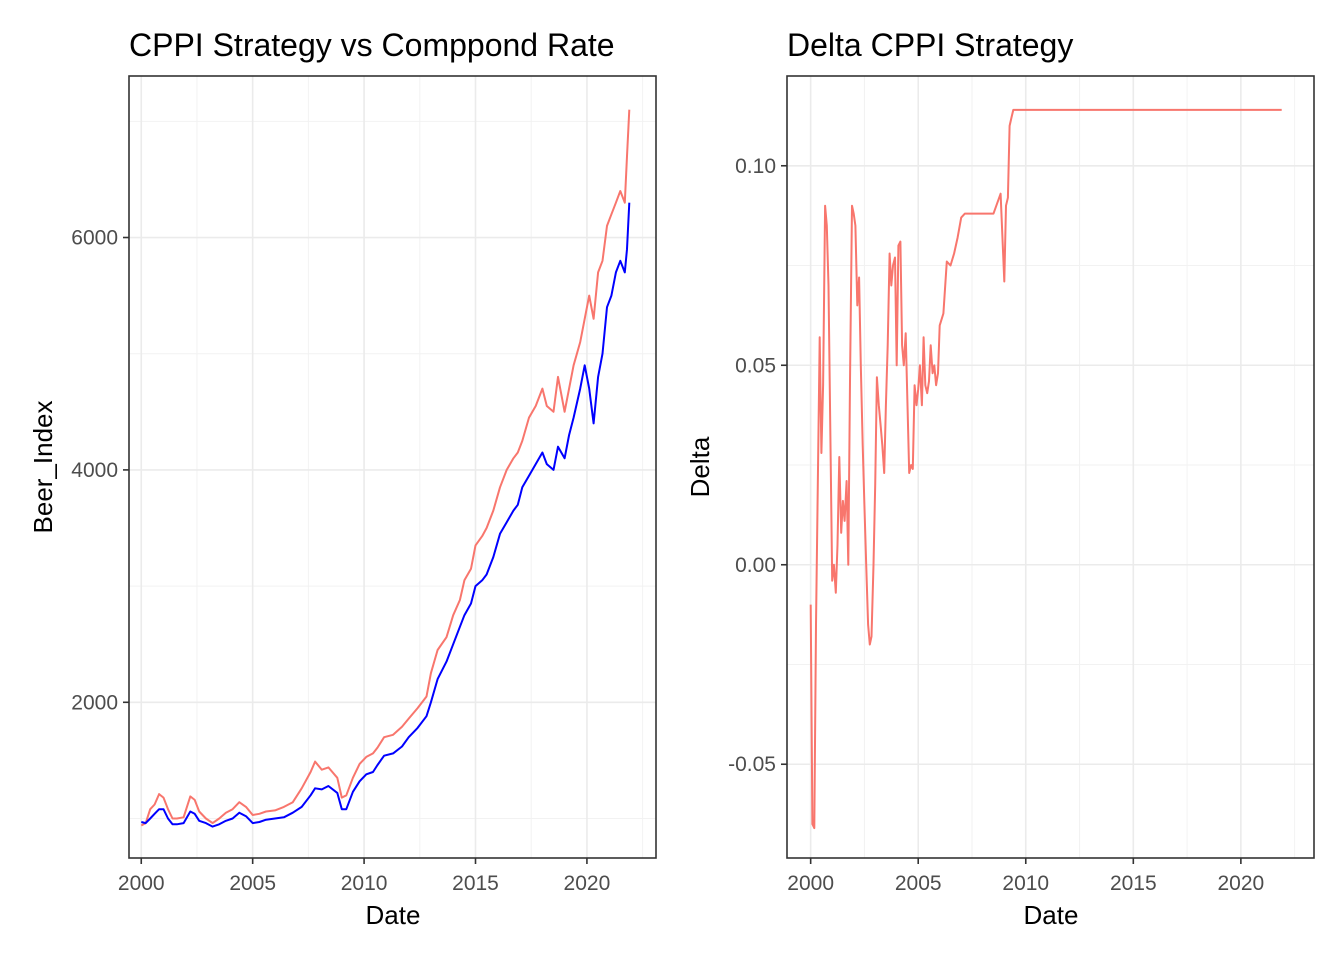  Describe the element at coordinates (700, 466) in the screenshot. I see `y-axis-title: Delta` at that location.